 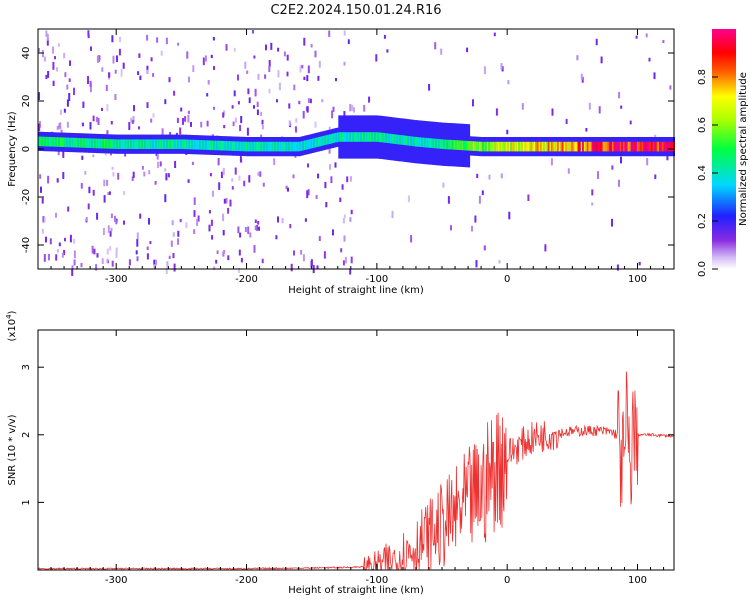 I want to click on bottom-y-axis-label: SNR (10 * v/v), so click(x=12, y=449).